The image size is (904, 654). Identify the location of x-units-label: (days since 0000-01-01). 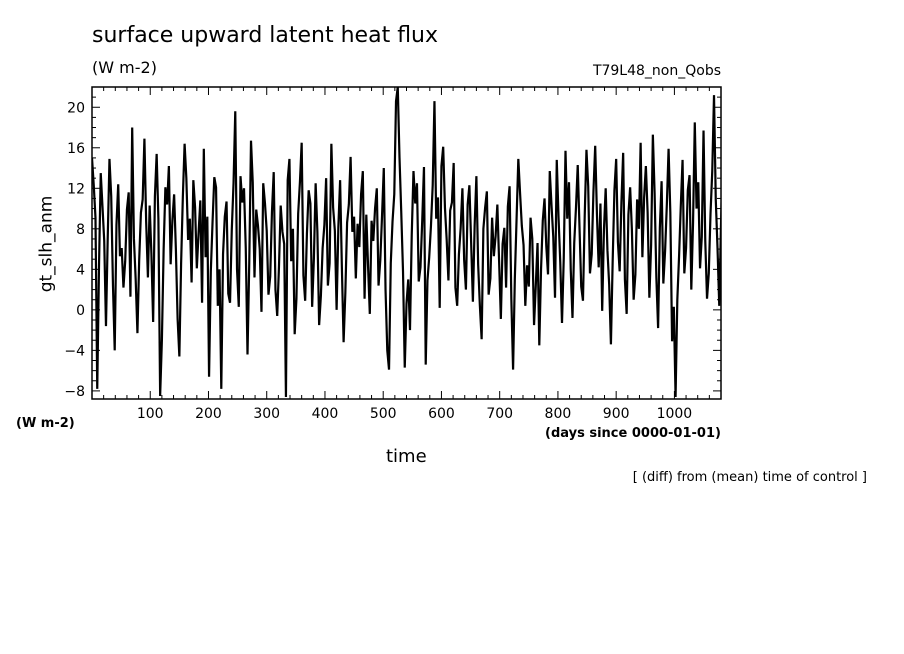
(633, 433).